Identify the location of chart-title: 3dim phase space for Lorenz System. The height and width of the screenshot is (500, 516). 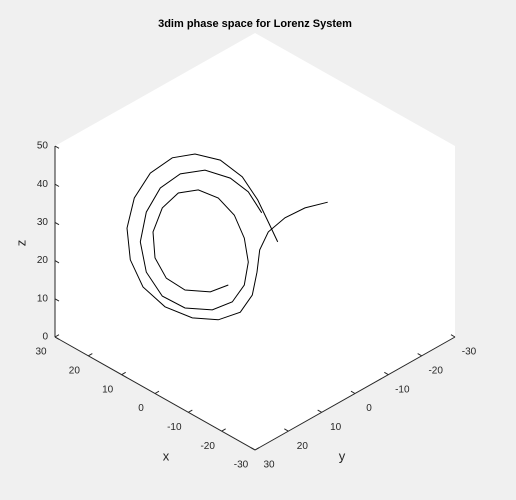
(255, 24).